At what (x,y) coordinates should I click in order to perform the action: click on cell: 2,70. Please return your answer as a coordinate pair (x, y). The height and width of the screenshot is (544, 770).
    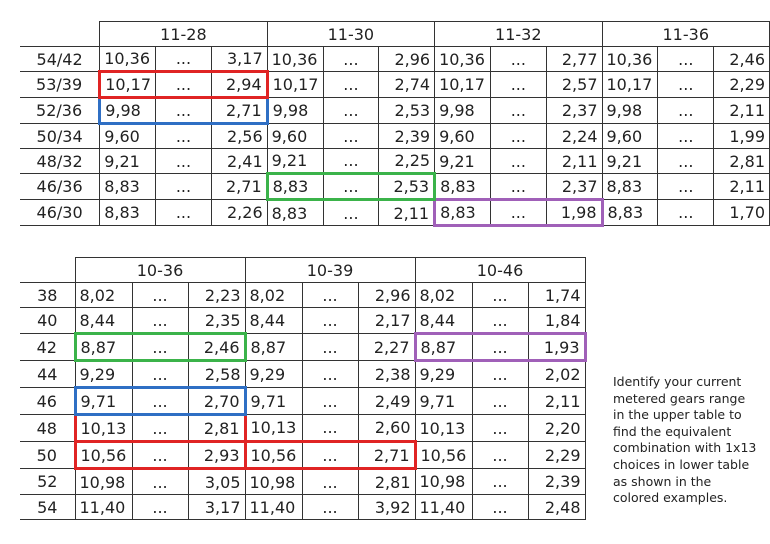
    Looking at the image, I should click on (217, 401).